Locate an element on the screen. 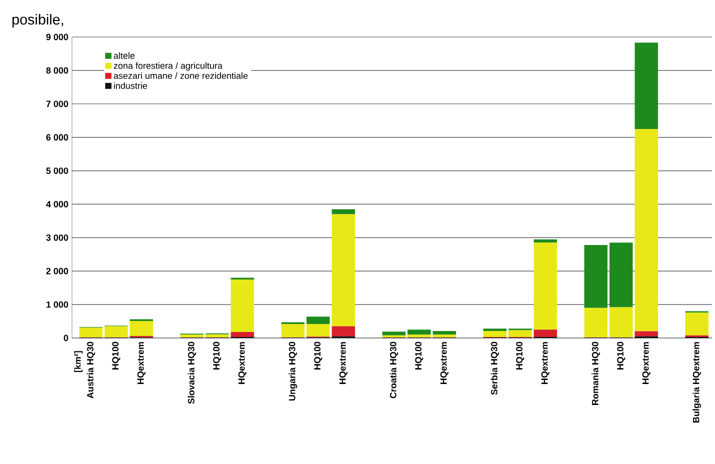 The image size is (715, 464). y-tick-label: 0 is located at coordinates (66, 338).